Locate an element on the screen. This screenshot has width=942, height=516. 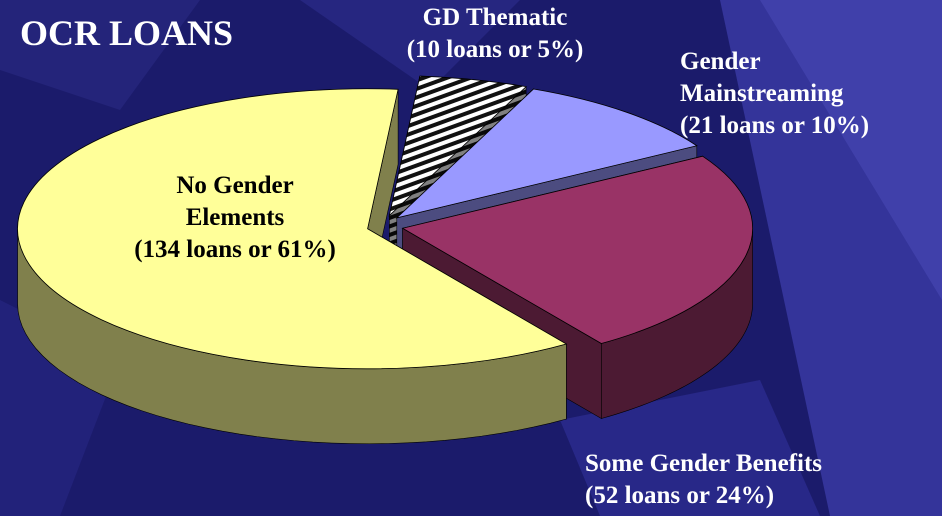
category-label: GD Thematic is located at coordinates (495, 17).